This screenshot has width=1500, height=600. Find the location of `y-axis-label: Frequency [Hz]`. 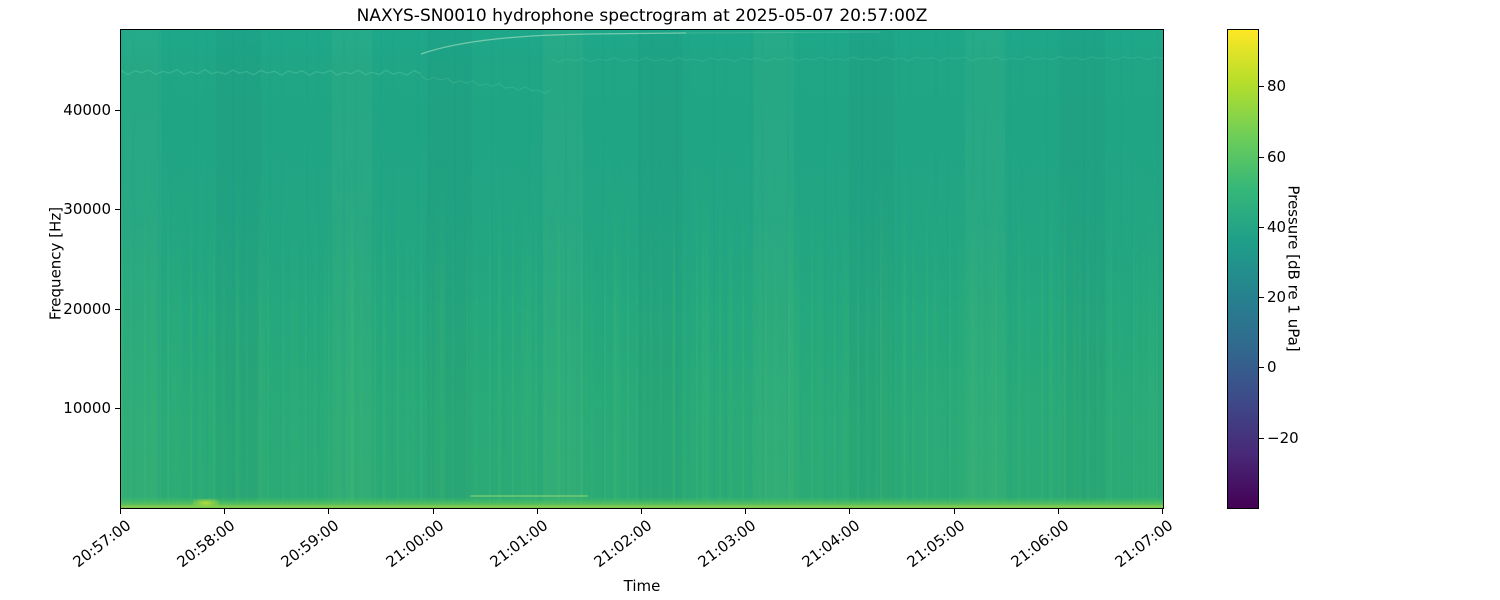

y-axis-label: Frequency [Hz] is located at coordinates (55, 263).